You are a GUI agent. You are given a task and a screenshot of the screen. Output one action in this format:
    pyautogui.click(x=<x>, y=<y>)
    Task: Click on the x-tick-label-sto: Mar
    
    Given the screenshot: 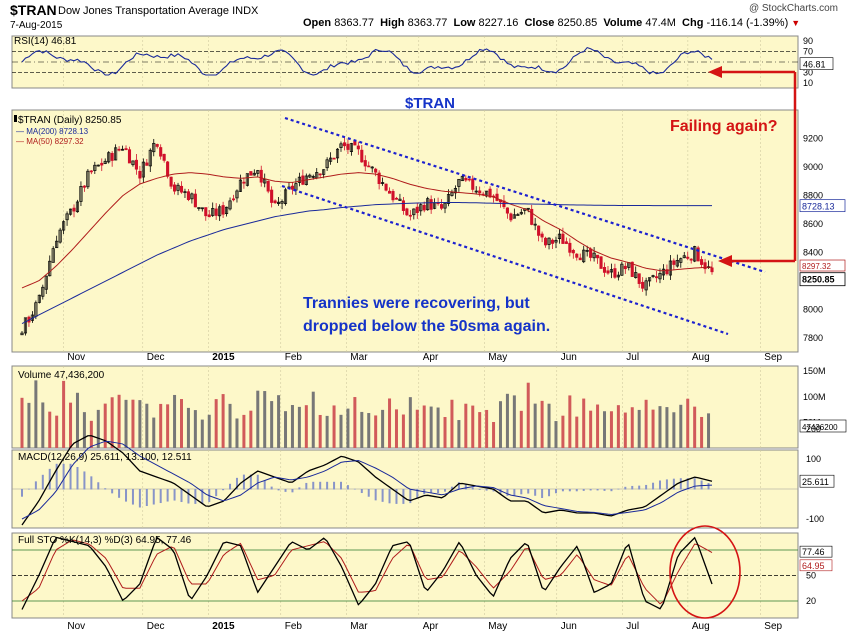 What is the action you would take?
    pyautogui.click(x=359, y=626)
    